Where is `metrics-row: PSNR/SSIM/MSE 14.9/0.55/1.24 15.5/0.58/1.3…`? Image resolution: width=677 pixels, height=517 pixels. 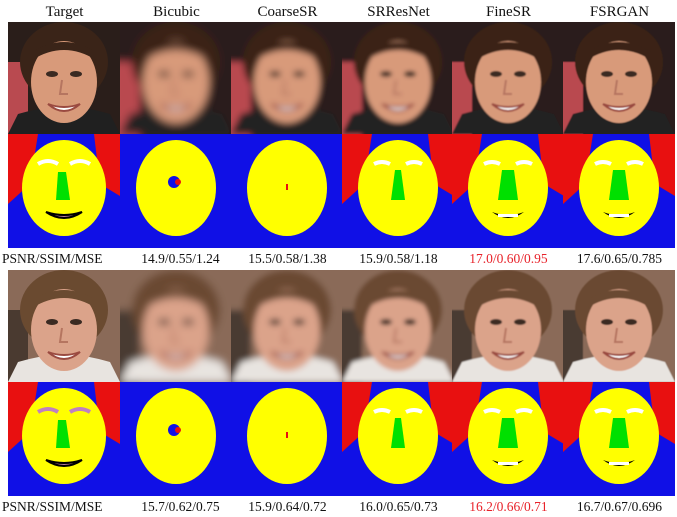
metrics-row: PSNR/SSIM/MSE 14.9/0.55/1.24 15.5/0.58/1.3… is located at coordinates (338, 259).